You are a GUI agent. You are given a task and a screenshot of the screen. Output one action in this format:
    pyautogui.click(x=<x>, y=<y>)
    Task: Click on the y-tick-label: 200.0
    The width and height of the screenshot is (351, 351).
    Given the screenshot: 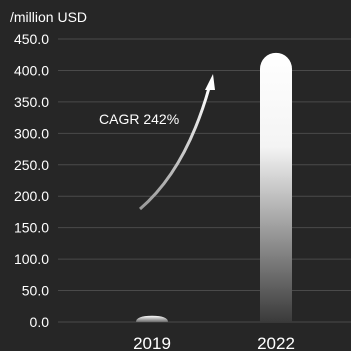 What is the action you would take?
    pyautogui.click(x=31, y=196)
    